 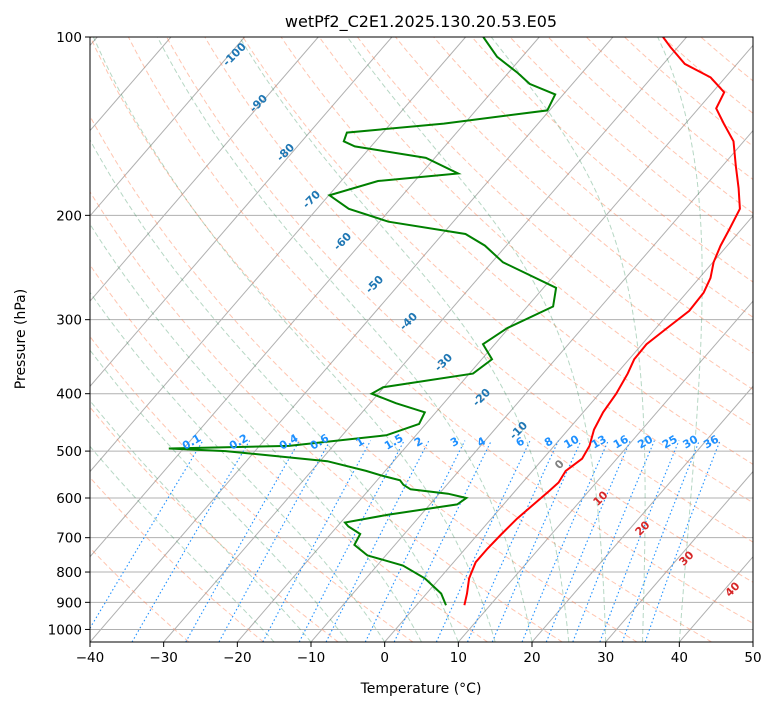 I want to click on x-tick-label: −40, so click(x=90, y=658).